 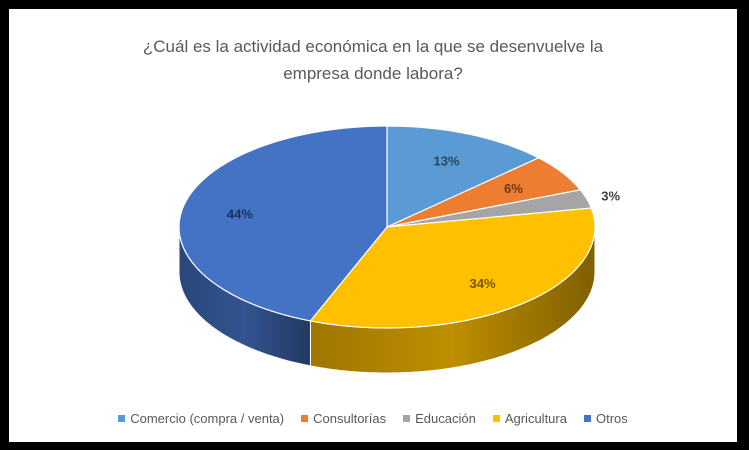 I want to click on legend-item-1: Consultorías, so click(x=343, y=418).